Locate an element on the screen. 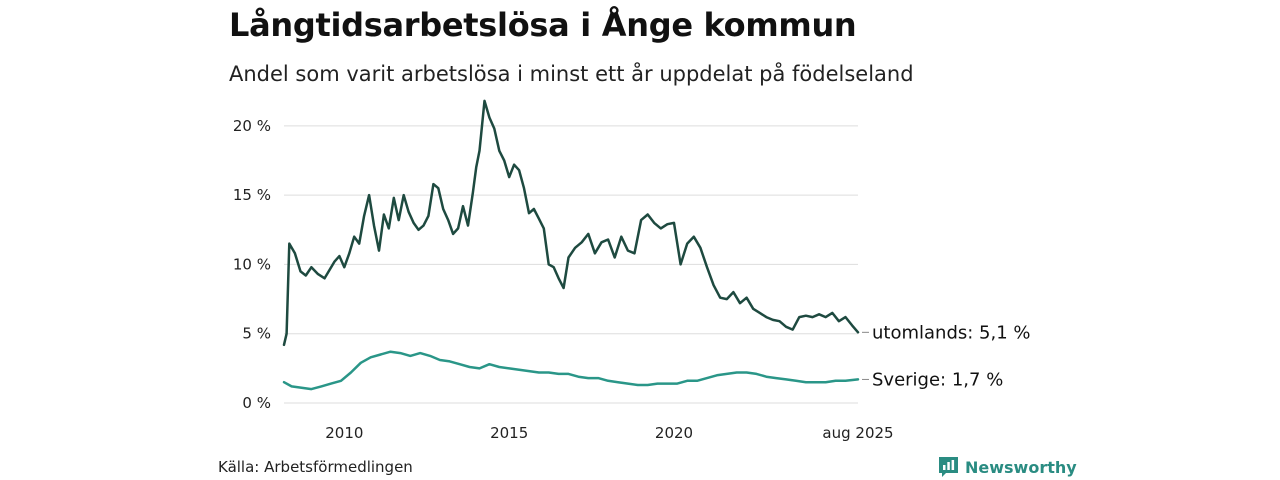 The height and width of the screenshot is (480, 1280). x-tick-label: 2020 is located at coordinates (674, 433).